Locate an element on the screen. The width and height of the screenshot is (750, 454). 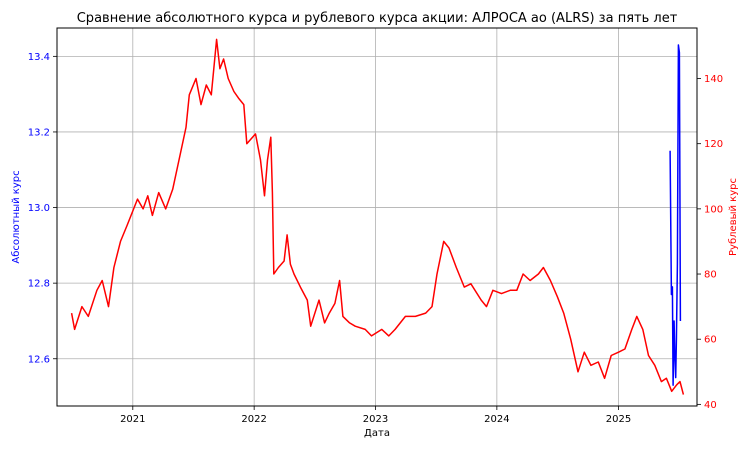
x-tick-label: 2024 is located at coordinates (496, 419).